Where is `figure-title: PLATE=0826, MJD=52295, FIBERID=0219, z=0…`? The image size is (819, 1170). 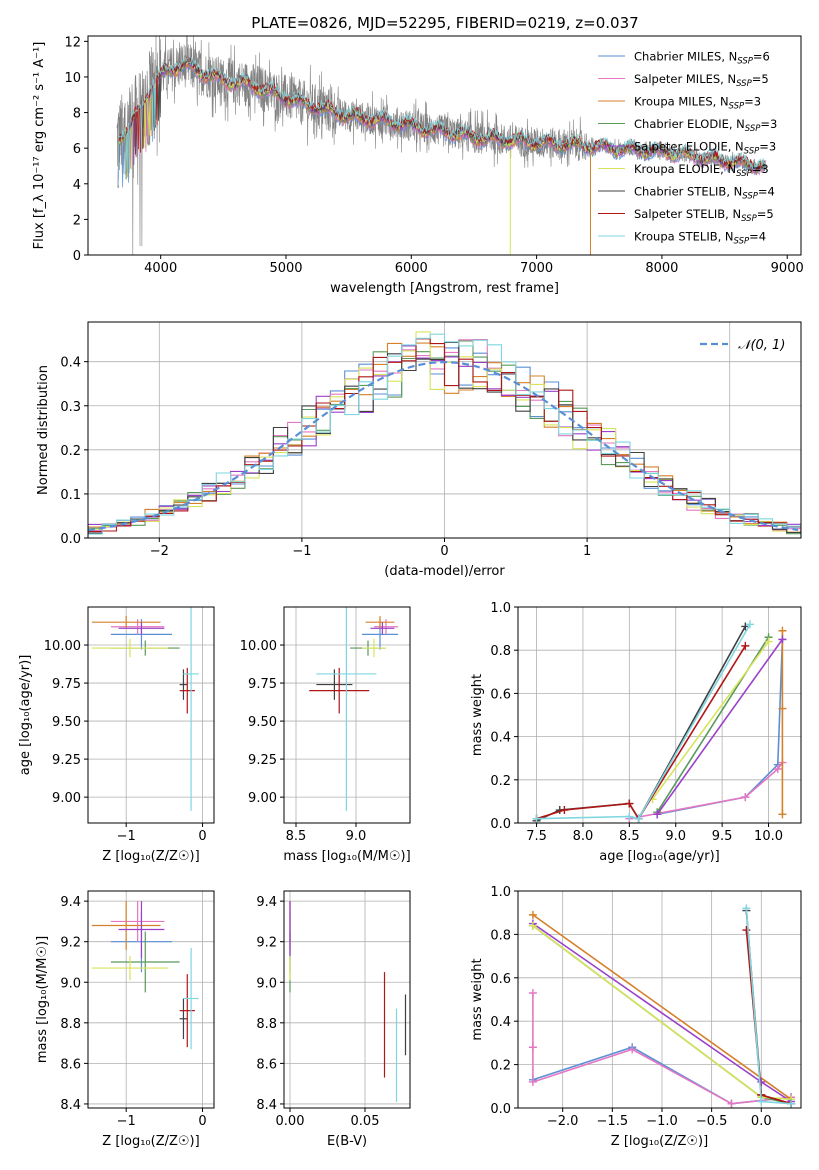 figure-title: PLATE=0826, MJD=52295, FIBERID=0219, z=0… is located at coordinates (444, 23).